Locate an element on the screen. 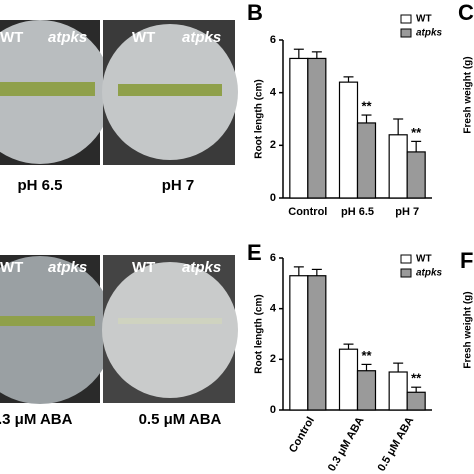 The image size is (474, 474). x-tick-label: pH 6.5 is located at coordinates (357, 212).